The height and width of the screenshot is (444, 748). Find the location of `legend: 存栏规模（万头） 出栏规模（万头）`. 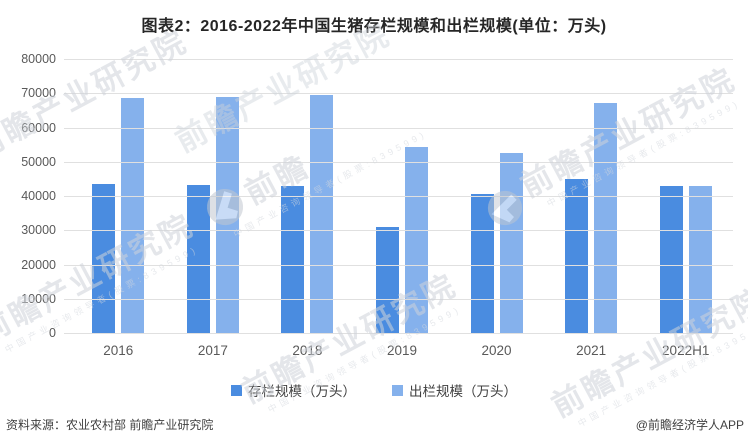

legend: 存栏规模（万头） 出栏规模（万头） is located at coordinates (374, 390).